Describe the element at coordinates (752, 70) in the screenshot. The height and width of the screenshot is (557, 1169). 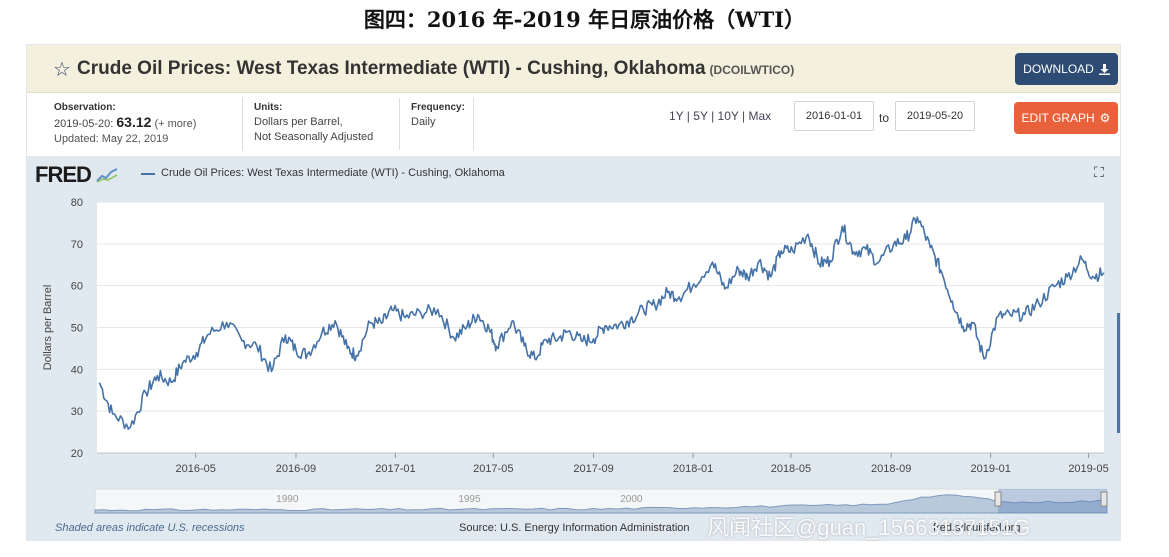
I see `series-code: (DCOILWTICO)` at that location.